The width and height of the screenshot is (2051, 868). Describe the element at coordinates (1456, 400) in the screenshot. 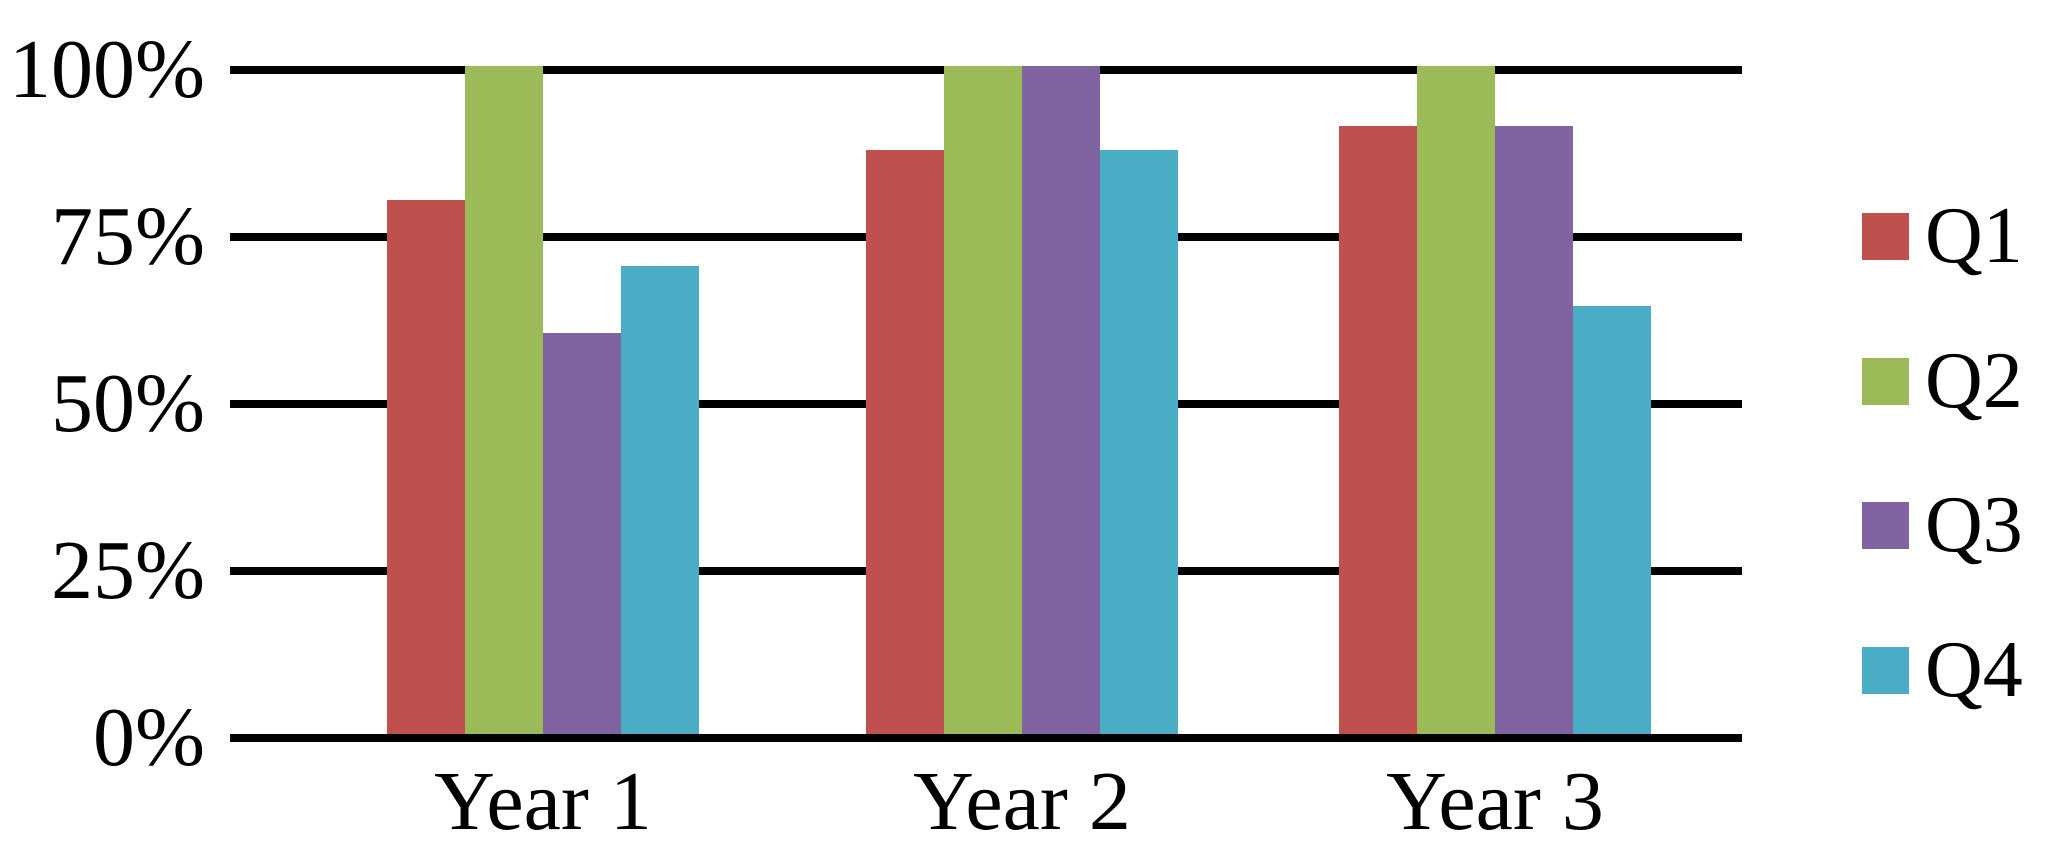

I see `bar-year-3-q2` at that location.